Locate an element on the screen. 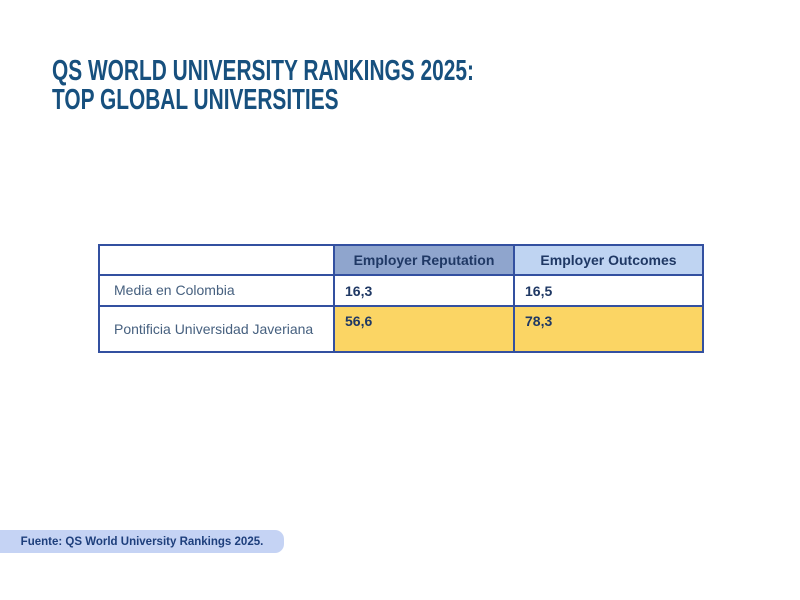 The image size is (800, 600). value-cell-outcomes: 16,5 is located at coordinates (608, 290).